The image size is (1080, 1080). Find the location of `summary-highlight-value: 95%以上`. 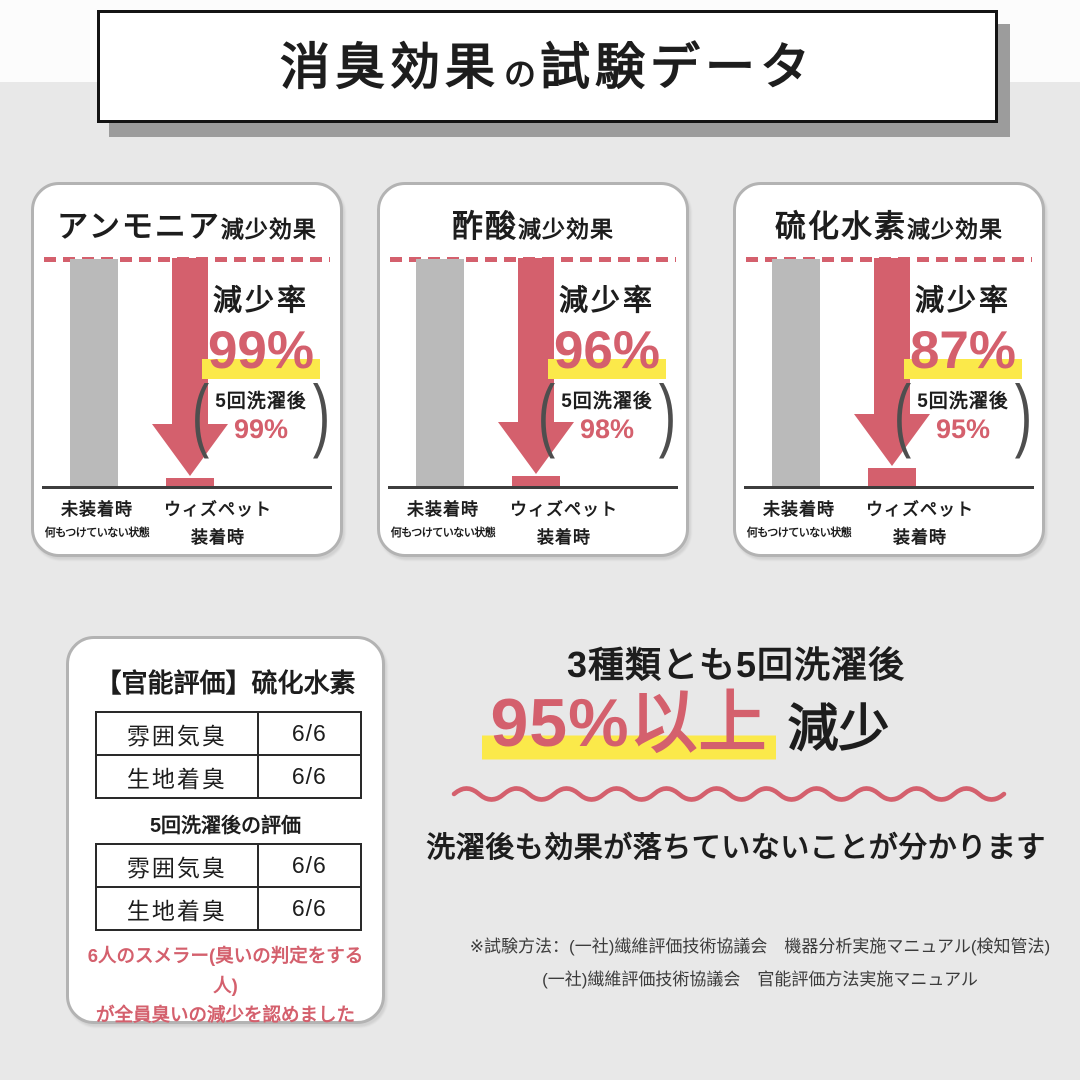

summary-highlight-value: 95%以上 is located at coordinates (629, 723).